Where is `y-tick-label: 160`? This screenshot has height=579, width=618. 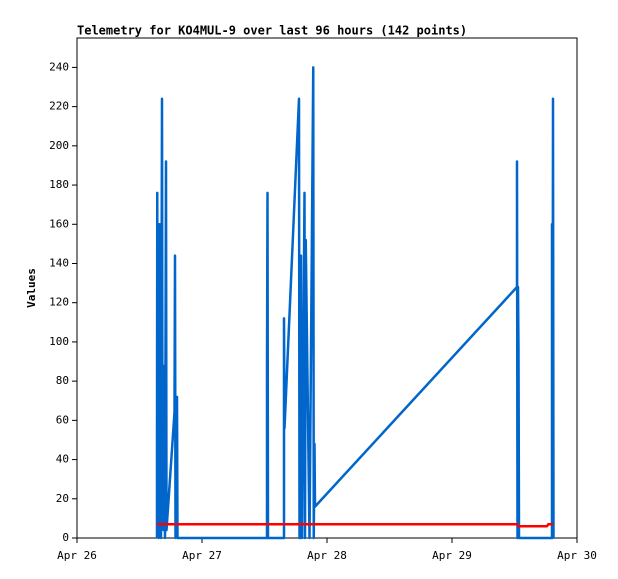 y-tick-label: 160 is located at coordinates (59, 223).